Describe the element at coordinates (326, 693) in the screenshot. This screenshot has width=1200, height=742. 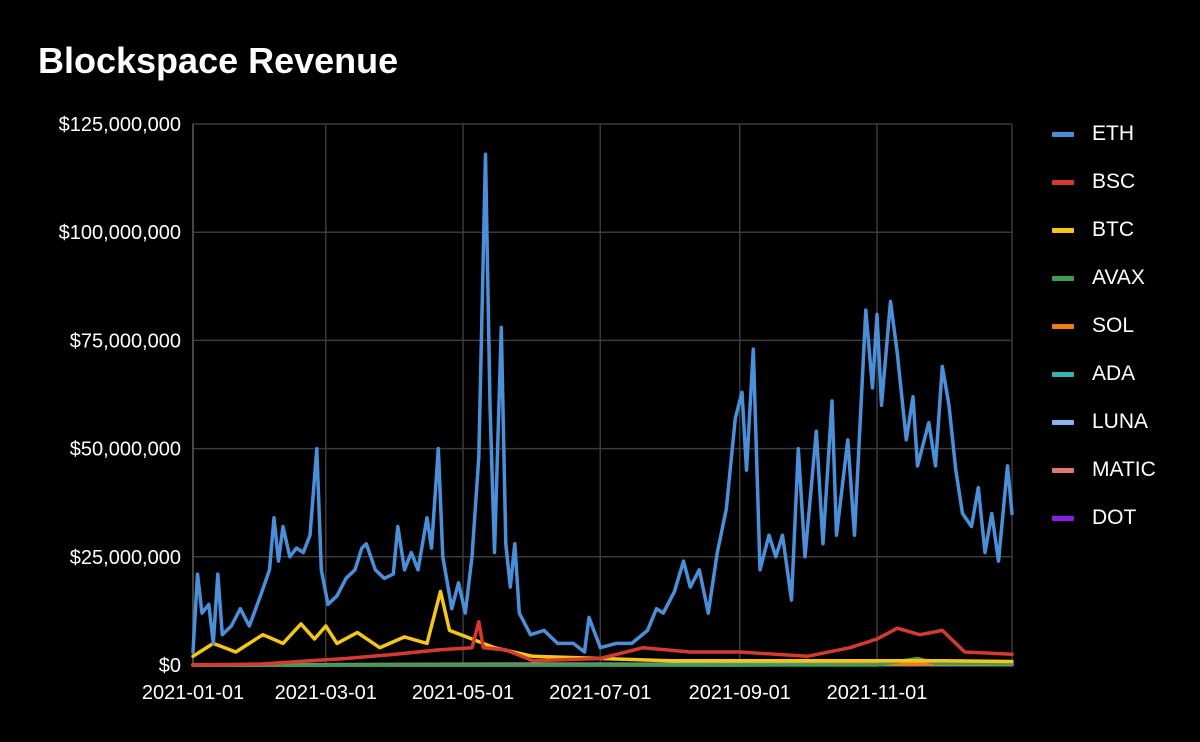
I see `x-tick-label: 2021-03-01` at that location.